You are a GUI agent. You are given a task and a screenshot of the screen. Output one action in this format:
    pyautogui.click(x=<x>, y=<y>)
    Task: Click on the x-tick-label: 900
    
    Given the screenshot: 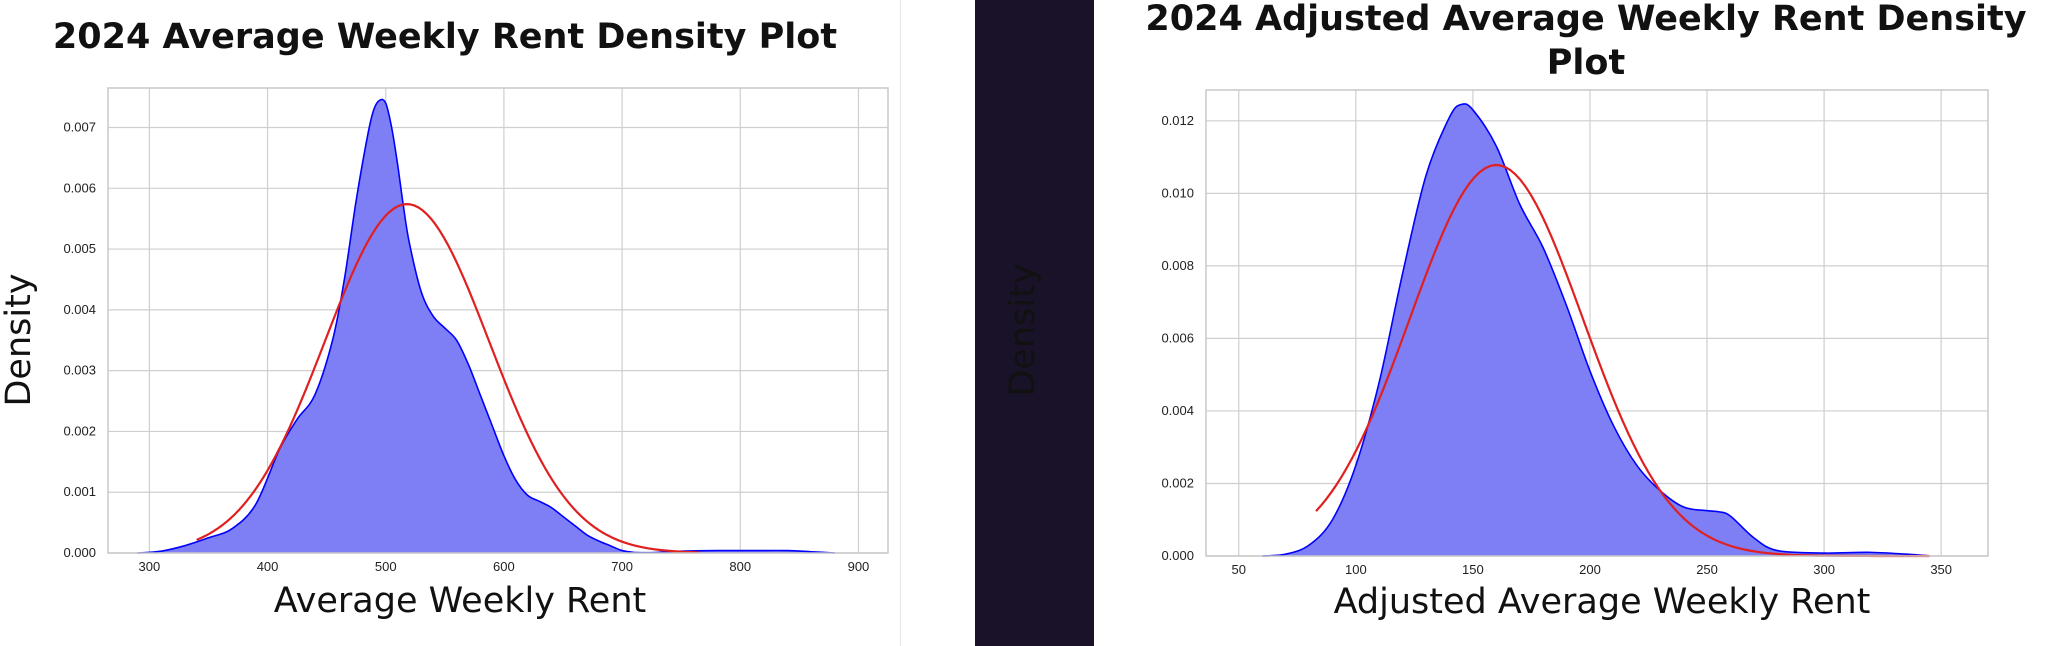 What is the action you would take?
    pyautogui.click(x=859, y=566)
    